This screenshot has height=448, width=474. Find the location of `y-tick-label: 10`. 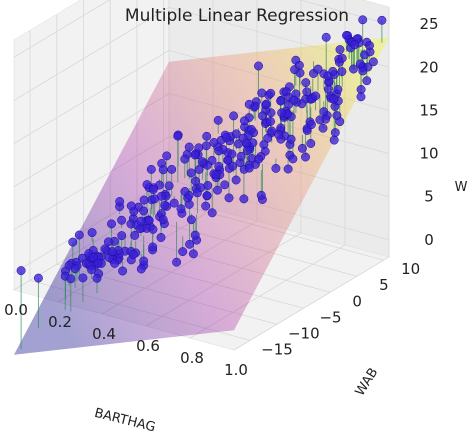

y-tick-label: 10 is located at coordinates (410, 269).